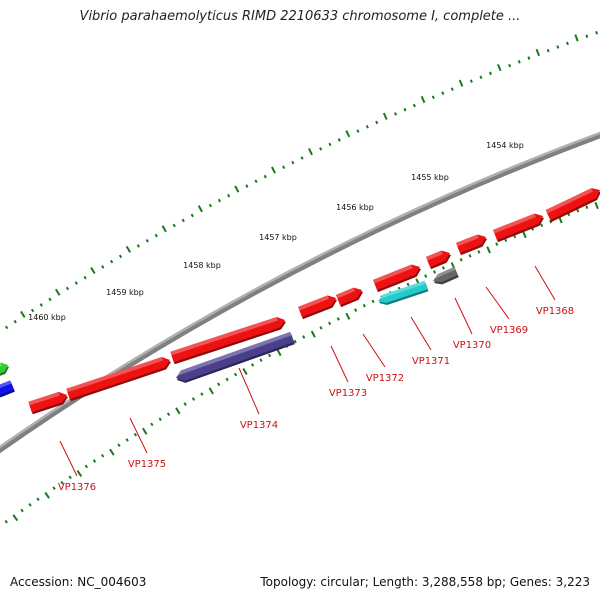 The height and width of the screenshot is (600, 600). Describe the element at coordinates (202, 265) in the screenshot. I see `tick-label-1458: 1458 kbp` at that location.